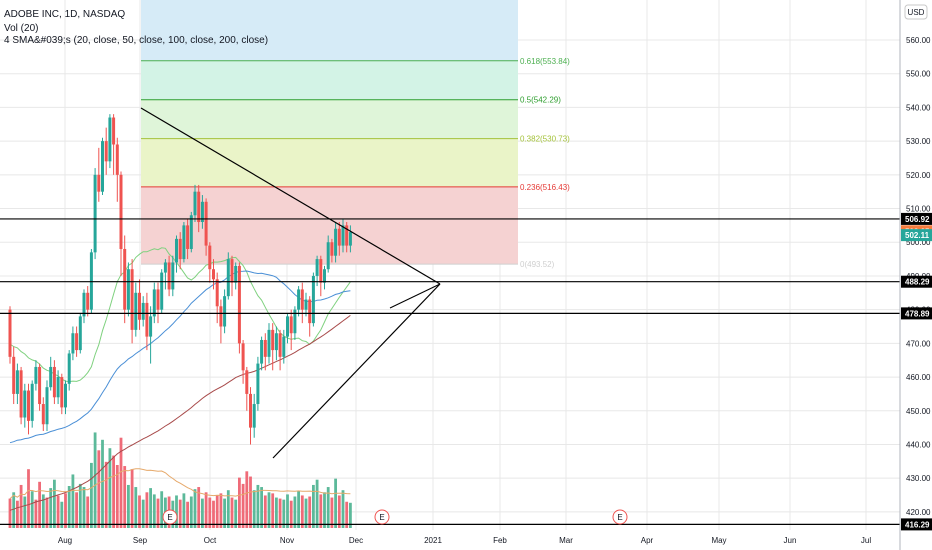 The image size is (932, 550). I want to click on time-tick-label: Feb, so click(500, 540).